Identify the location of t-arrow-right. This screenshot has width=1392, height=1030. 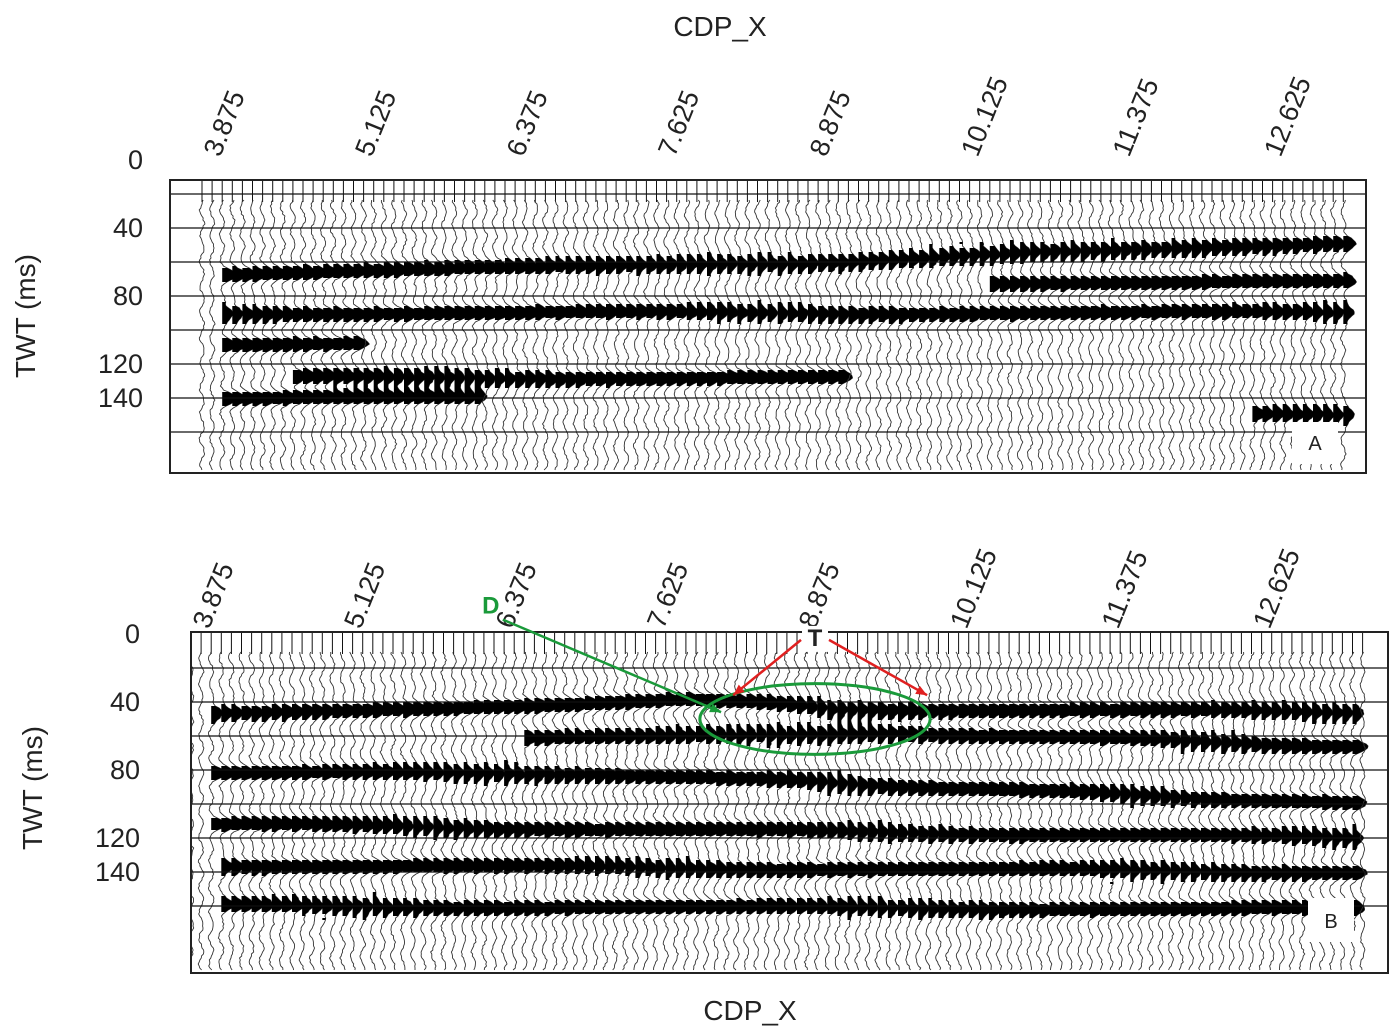
(878, 667).